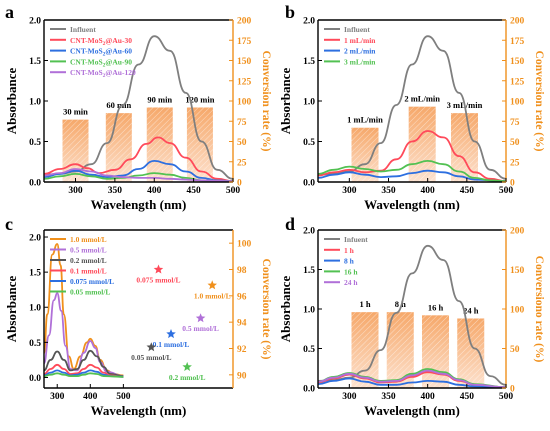 Image resolution: width=550 pixels, height=431 pixels. I want to click on y2-tick-label: 125, so click(517, 82).